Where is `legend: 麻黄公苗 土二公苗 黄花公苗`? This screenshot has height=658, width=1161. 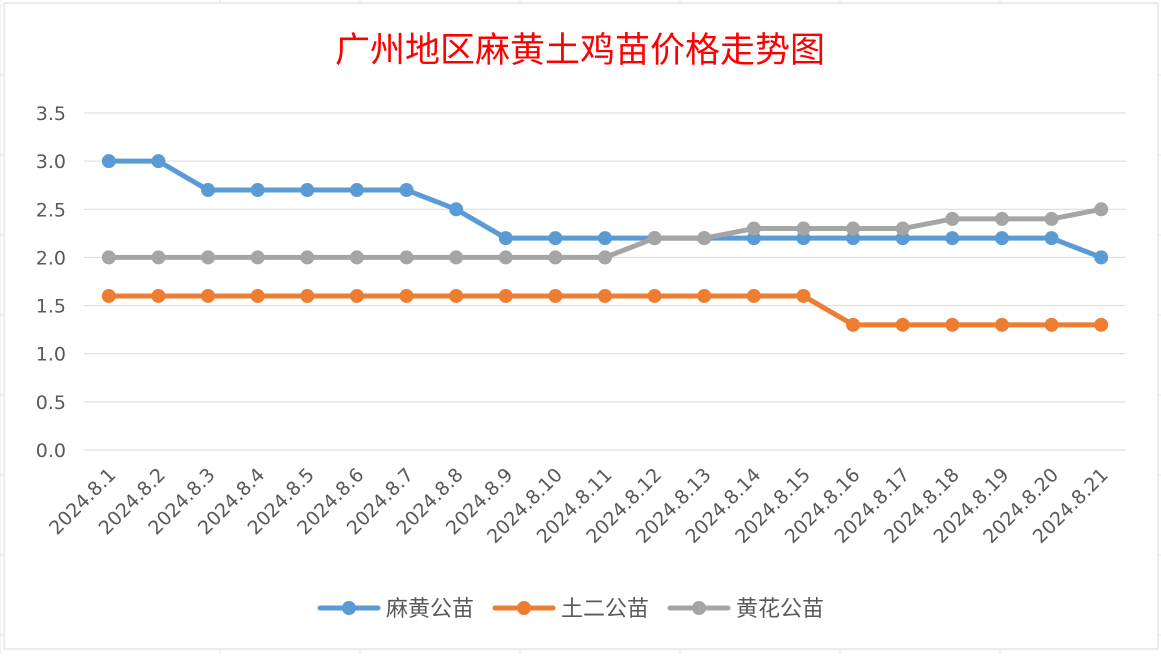 legend: 麻黄公苗 土二公苗 黄花公苗 is located at coordinates (570, 609).